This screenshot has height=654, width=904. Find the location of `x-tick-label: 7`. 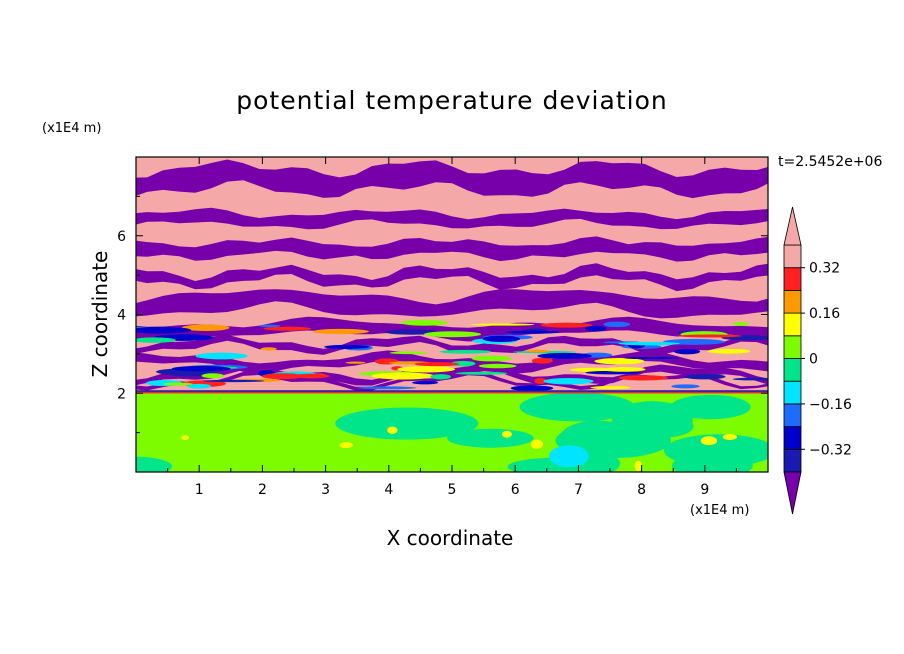

x-tick-label: 7 is located at coordinates (578, 490).